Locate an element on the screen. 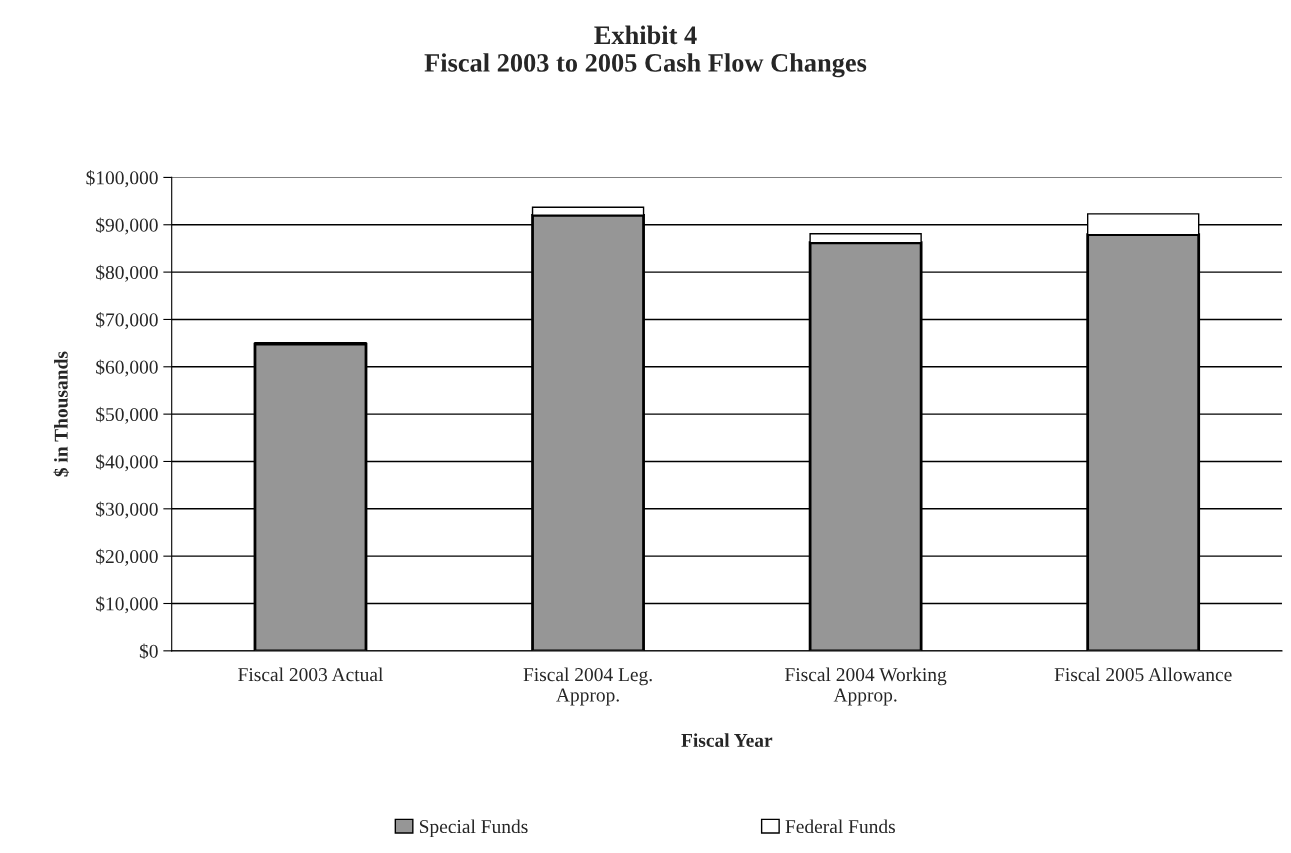  y-tick-label: $0 is located at coordinates (148, 651).